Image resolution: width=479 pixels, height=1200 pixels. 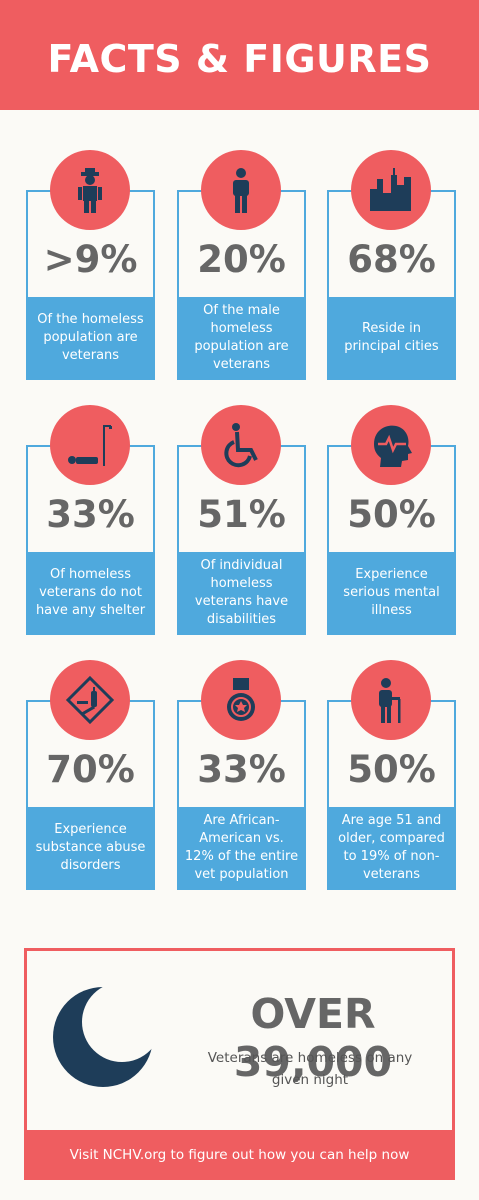 I want to click on figure: 51%, so click(x=241, y=514).